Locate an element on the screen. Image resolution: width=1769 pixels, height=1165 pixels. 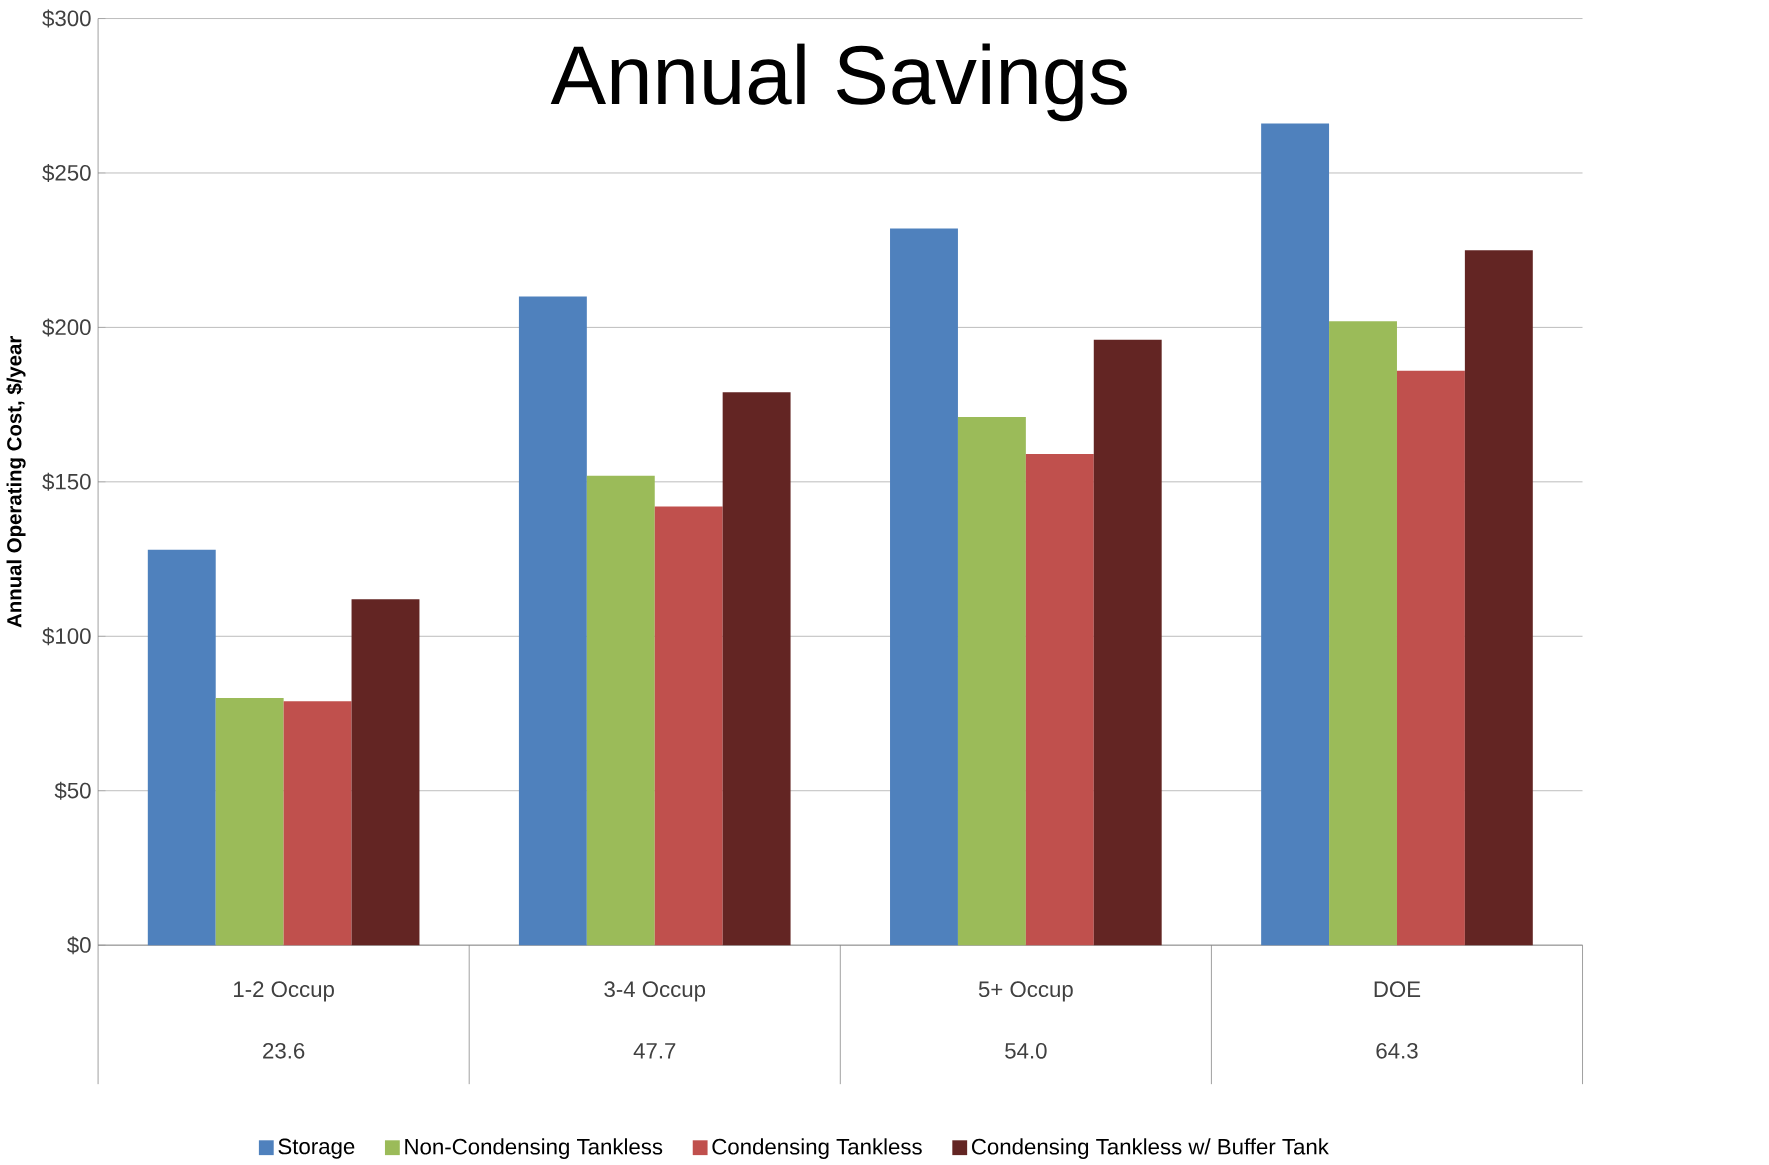
y-tick-label: $200 is located at coordinates (66, 327).